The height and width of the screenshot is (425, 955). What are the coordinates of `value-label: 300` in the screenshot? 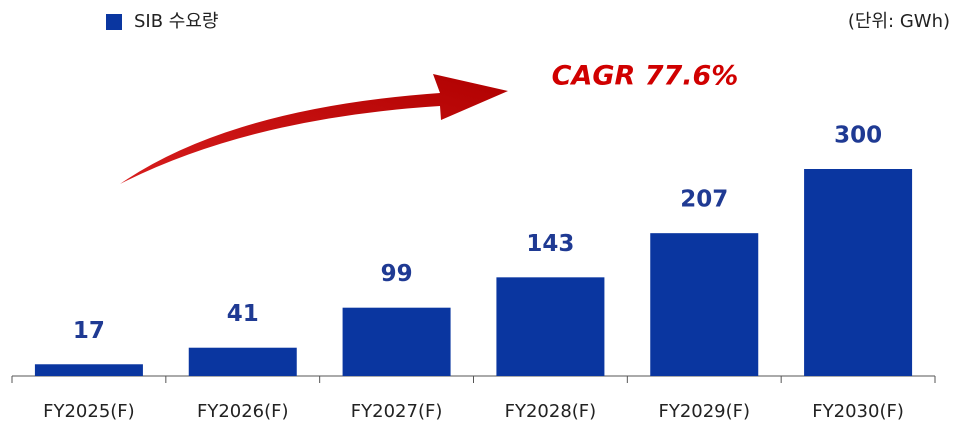 It's located at (858, 136).